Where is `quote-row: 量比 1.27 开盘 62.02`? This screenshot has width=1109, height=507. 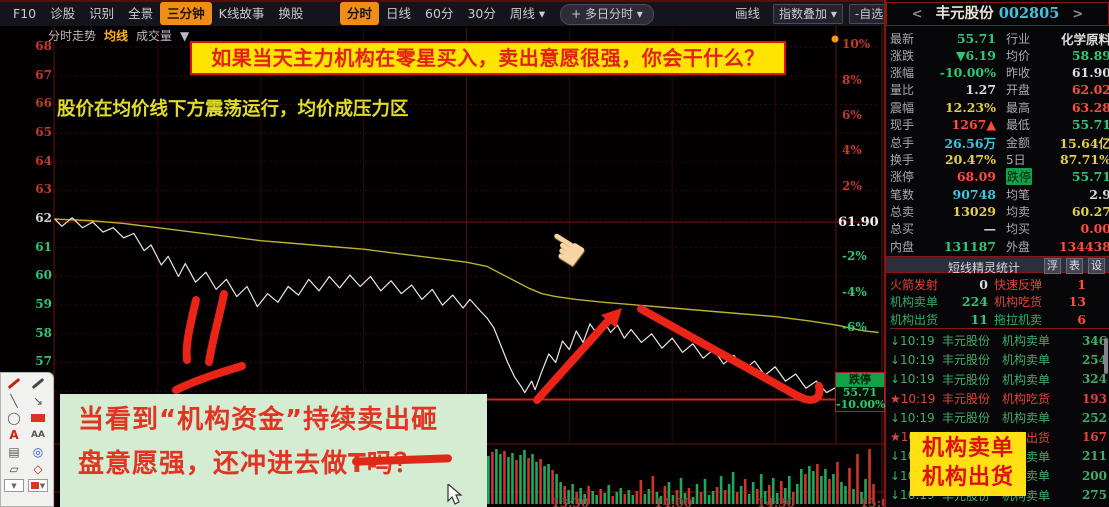 quote-row: 量比 1.27 开盘 62.02 is located at coordinates (999, 89).